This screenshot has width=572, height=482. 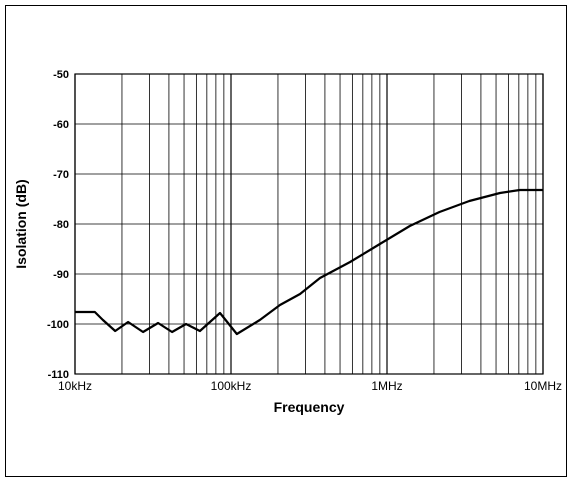 What do you see at coordinates (75, 386) in the screenshot?
I see `x-tick-label: 10kHz` at bounding box center [75, 386].